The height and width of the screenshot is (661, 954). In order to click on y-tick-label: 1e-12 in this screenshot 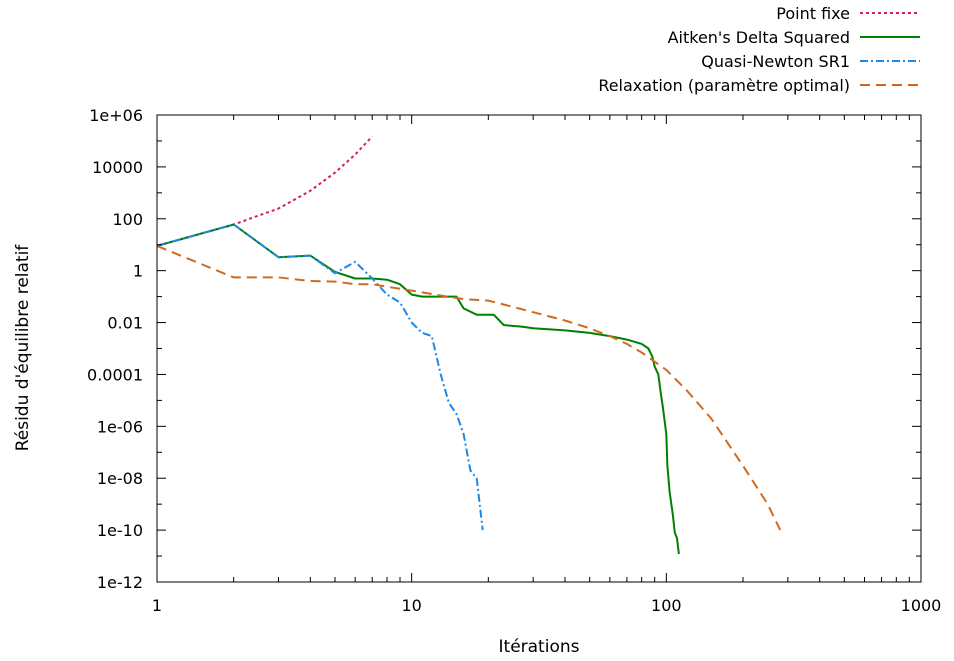, I will do `click(120, 582)`.